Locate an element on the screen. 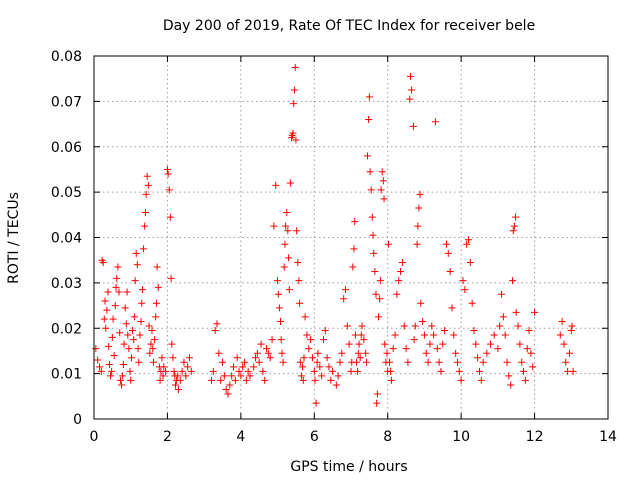  y-axis-title: ROTI / TECUs is located at coordinates (14, 238).